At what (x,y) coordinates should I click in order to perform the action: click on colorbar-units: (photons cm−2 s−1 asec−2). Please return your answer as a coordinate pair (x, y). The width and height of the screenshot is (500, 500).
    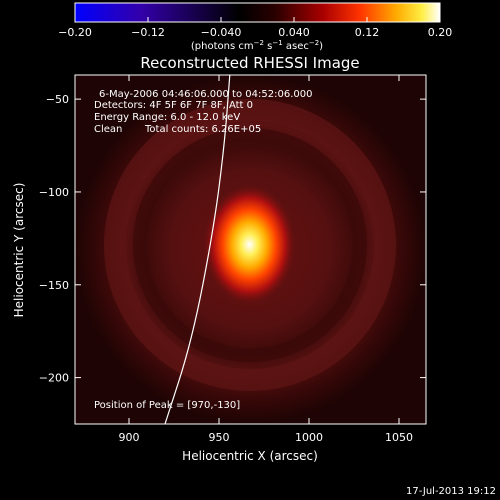
    Looking at the image, I should click on (257, 45).